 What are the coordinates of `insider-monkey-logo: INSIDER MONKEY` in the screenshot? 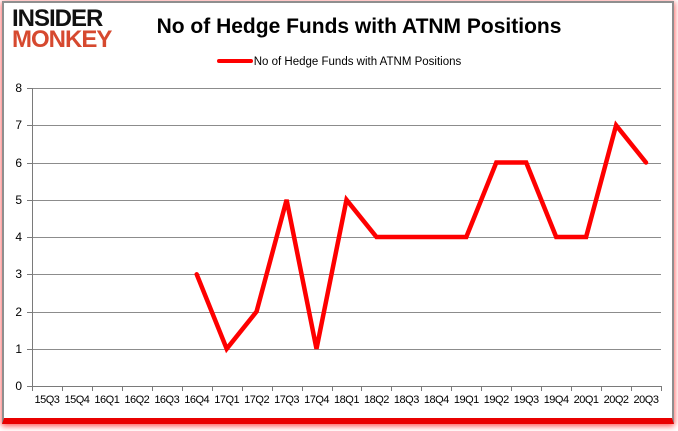 It's located at (62, 29).